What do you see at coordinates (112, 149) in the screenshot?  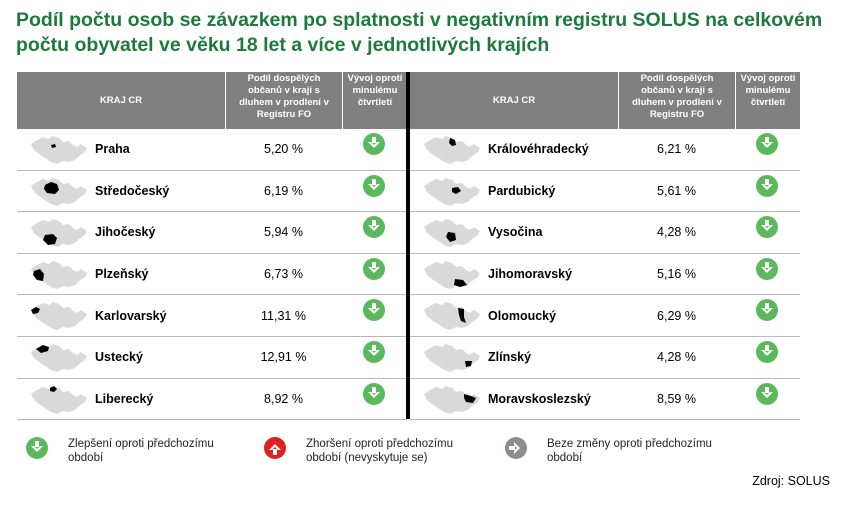 I see `region-name: Praha` at bounding box center [112, 149].